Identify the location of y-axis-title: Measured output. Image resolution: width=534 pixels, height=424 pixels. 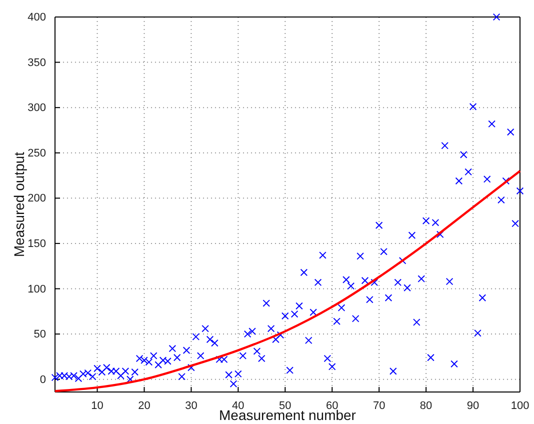
(19, 205).